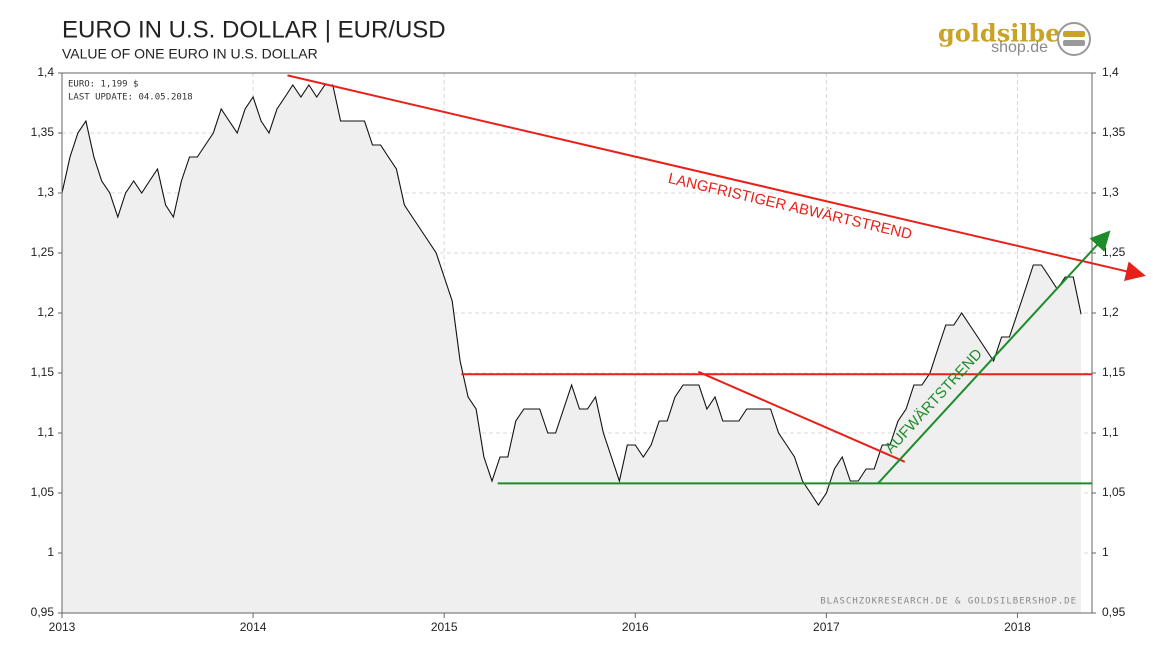 Image resolution: width=1155 pixels, height=650 pixels. I want to click on info-text: LAST UPDATE: 04.05.2018, so click(130, 98).